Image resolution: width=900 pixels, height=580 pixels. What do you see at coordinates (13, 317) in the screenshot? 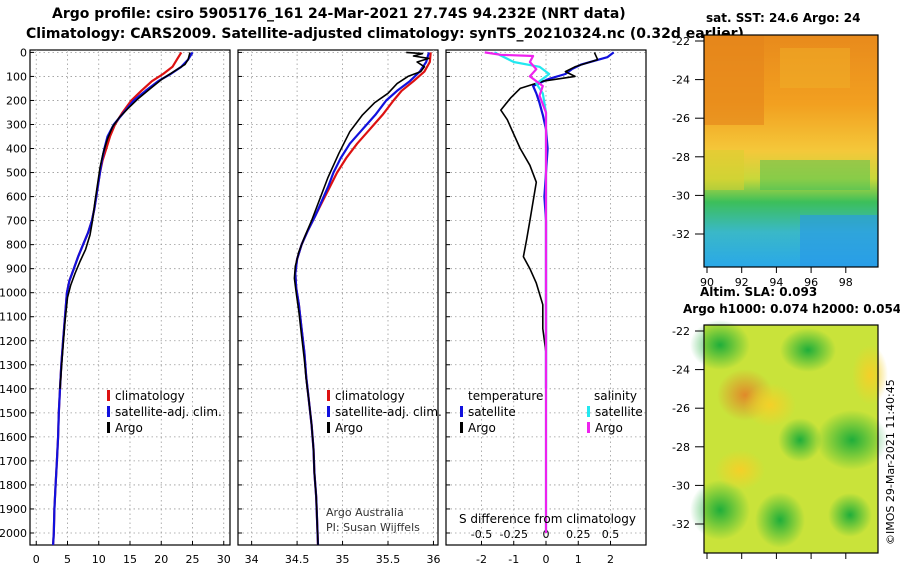
I see `depth-tick-label: 1100` at bounding box center [13, 317].